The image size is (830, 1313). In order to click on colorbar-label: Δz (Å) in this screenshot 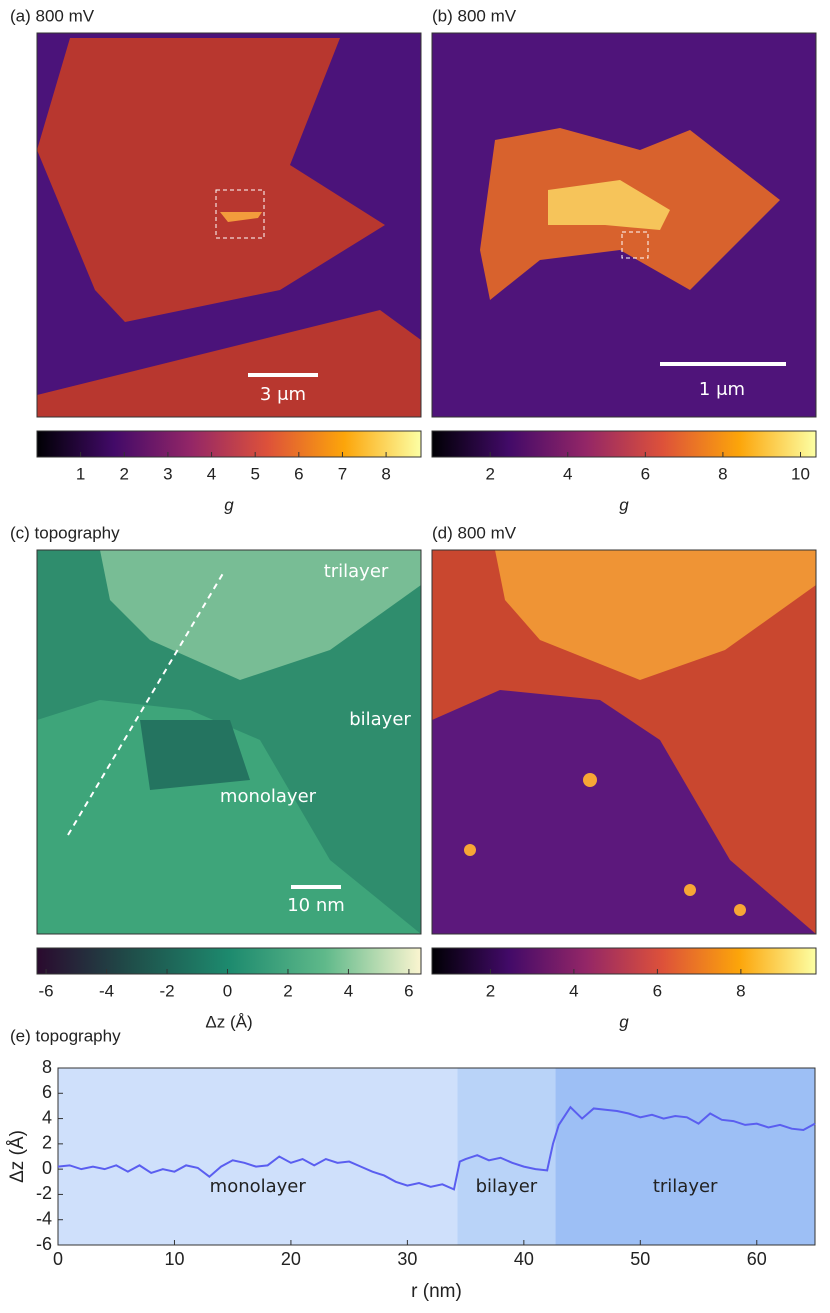, I will do `click(228, 1021)`.